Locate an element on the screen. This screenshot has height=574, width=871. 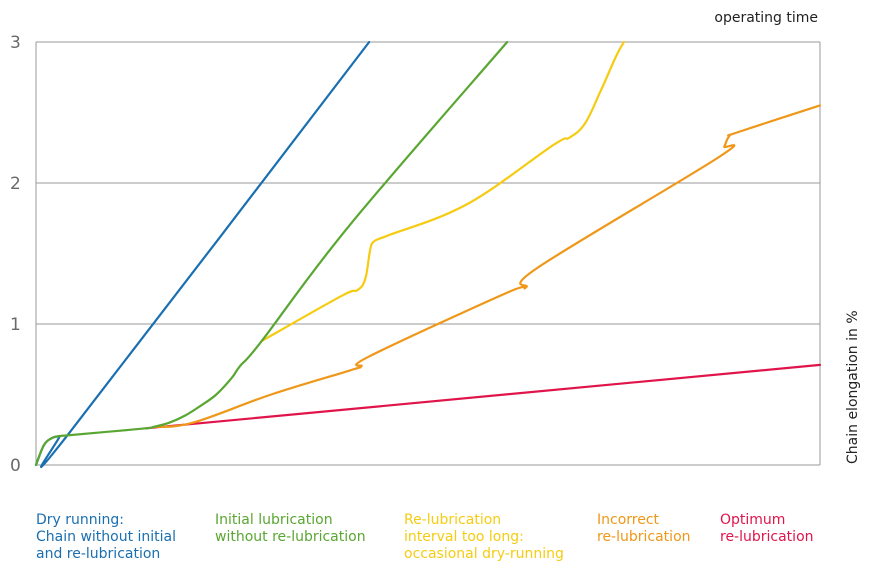
x-axis-label: operating time is located at coordinates (766, 18).